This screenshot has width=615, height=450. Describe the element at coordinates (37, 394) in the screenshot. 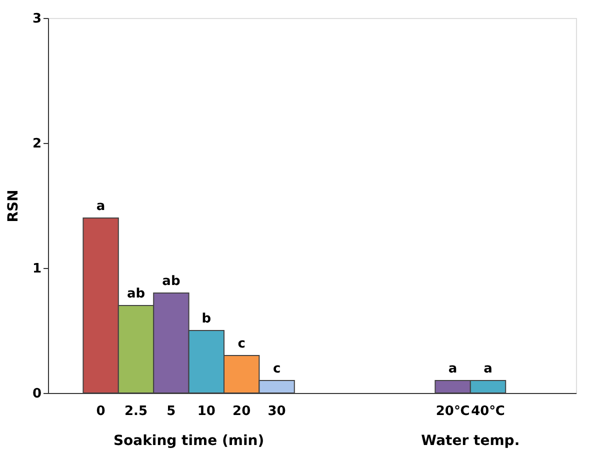

I see `y-tick-label: 0` at that location.